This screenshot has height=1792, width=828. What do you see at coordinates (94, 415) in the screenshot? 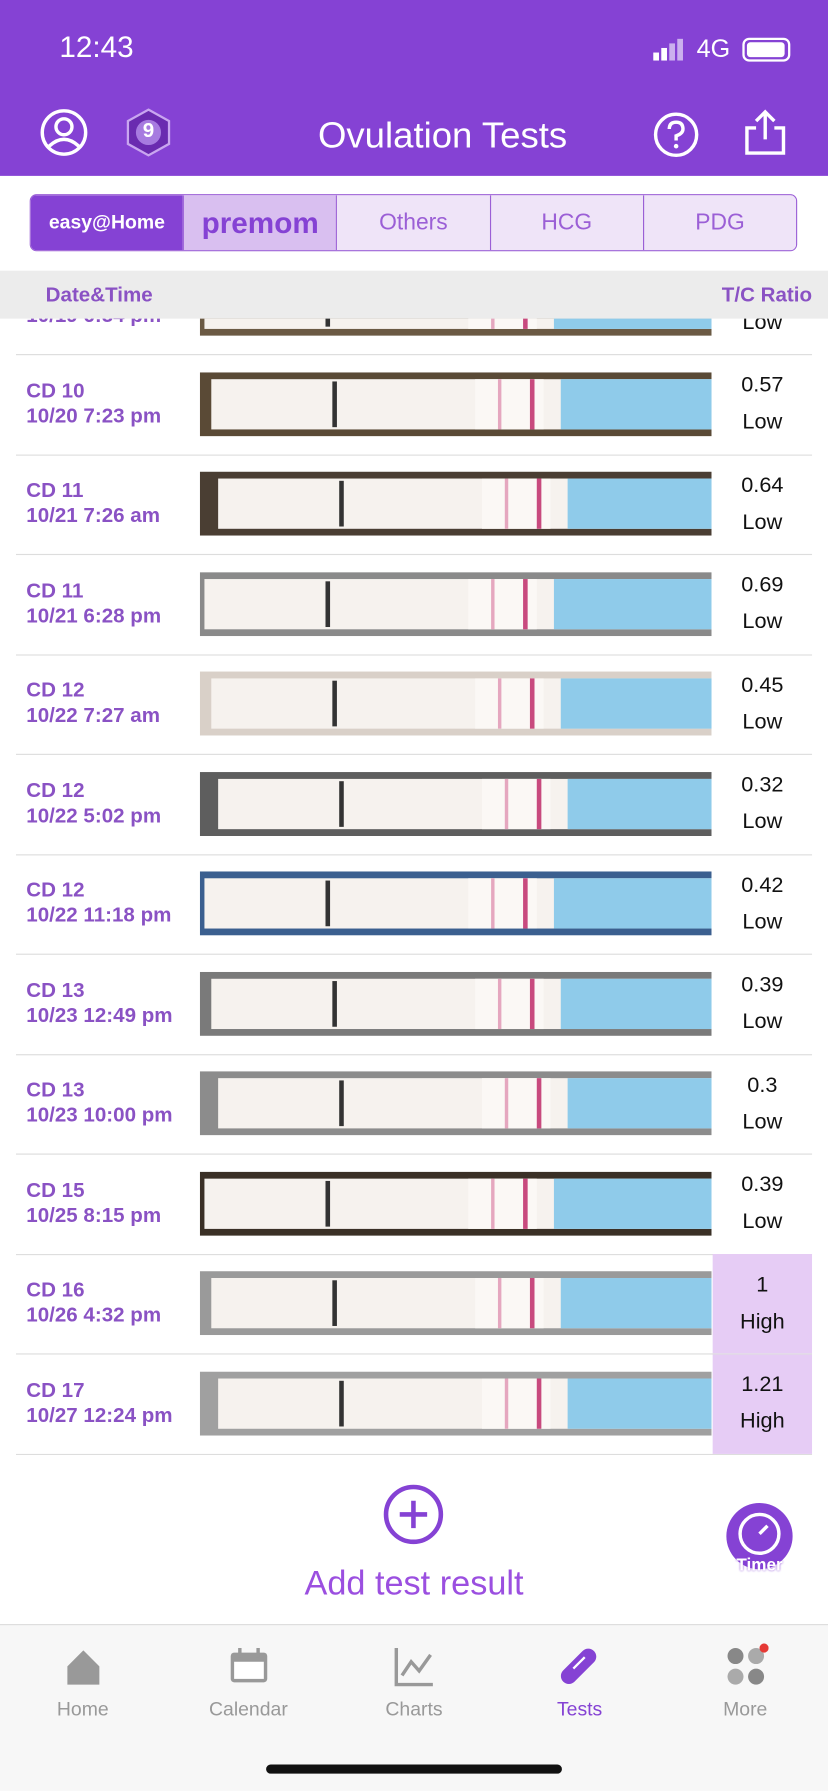
I see `date-time: 10/20 7:23 pm` at bounding box center [94, 415].